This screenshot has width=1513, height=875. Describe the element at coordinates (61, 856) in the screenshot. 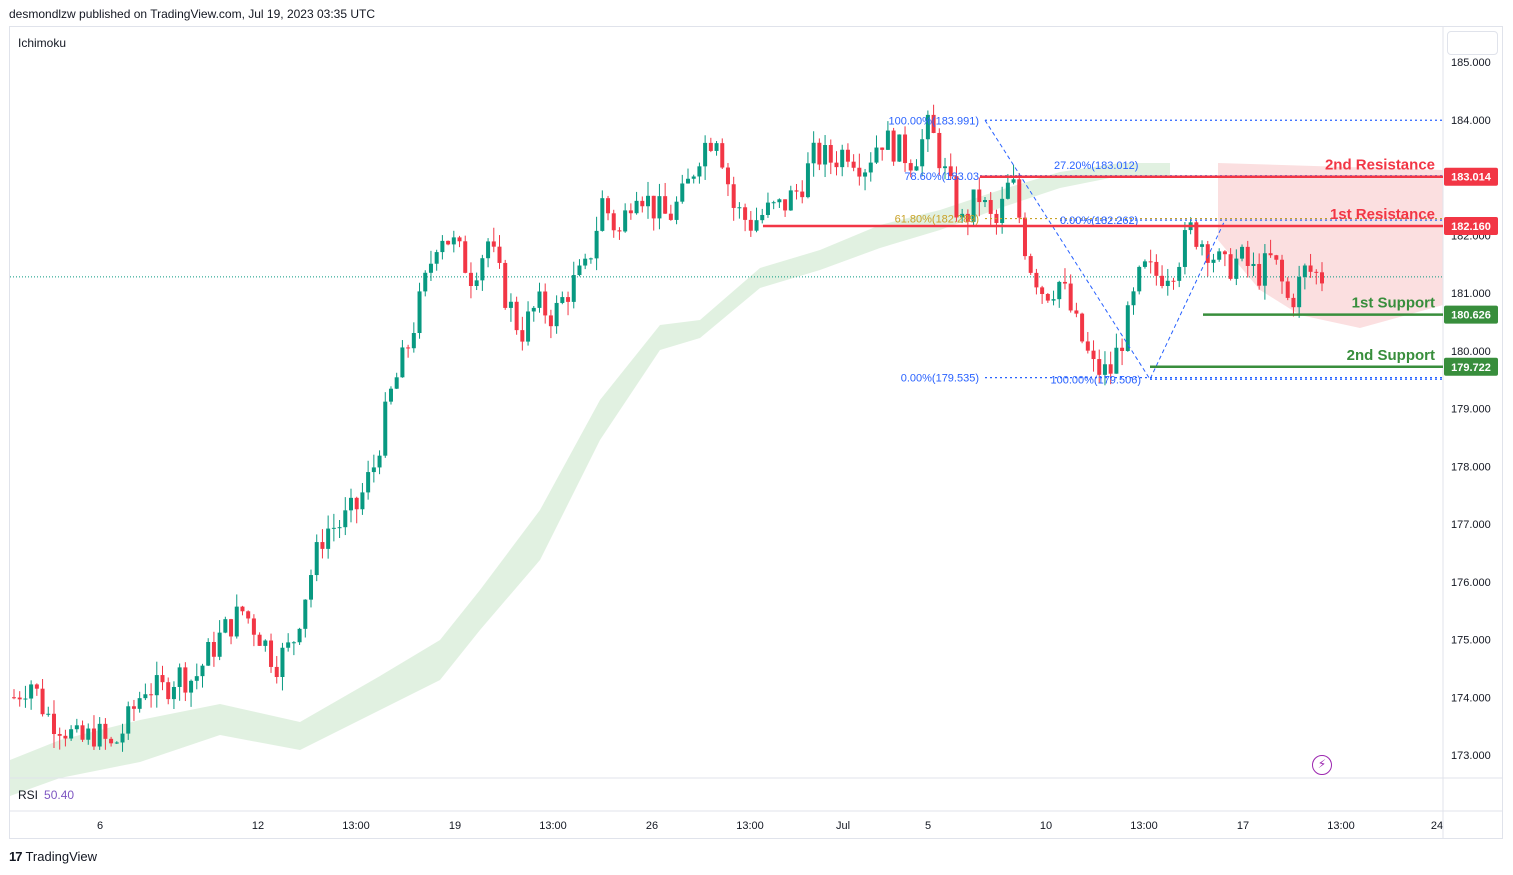

I see `tradingview-brand: TradingView` at that location.